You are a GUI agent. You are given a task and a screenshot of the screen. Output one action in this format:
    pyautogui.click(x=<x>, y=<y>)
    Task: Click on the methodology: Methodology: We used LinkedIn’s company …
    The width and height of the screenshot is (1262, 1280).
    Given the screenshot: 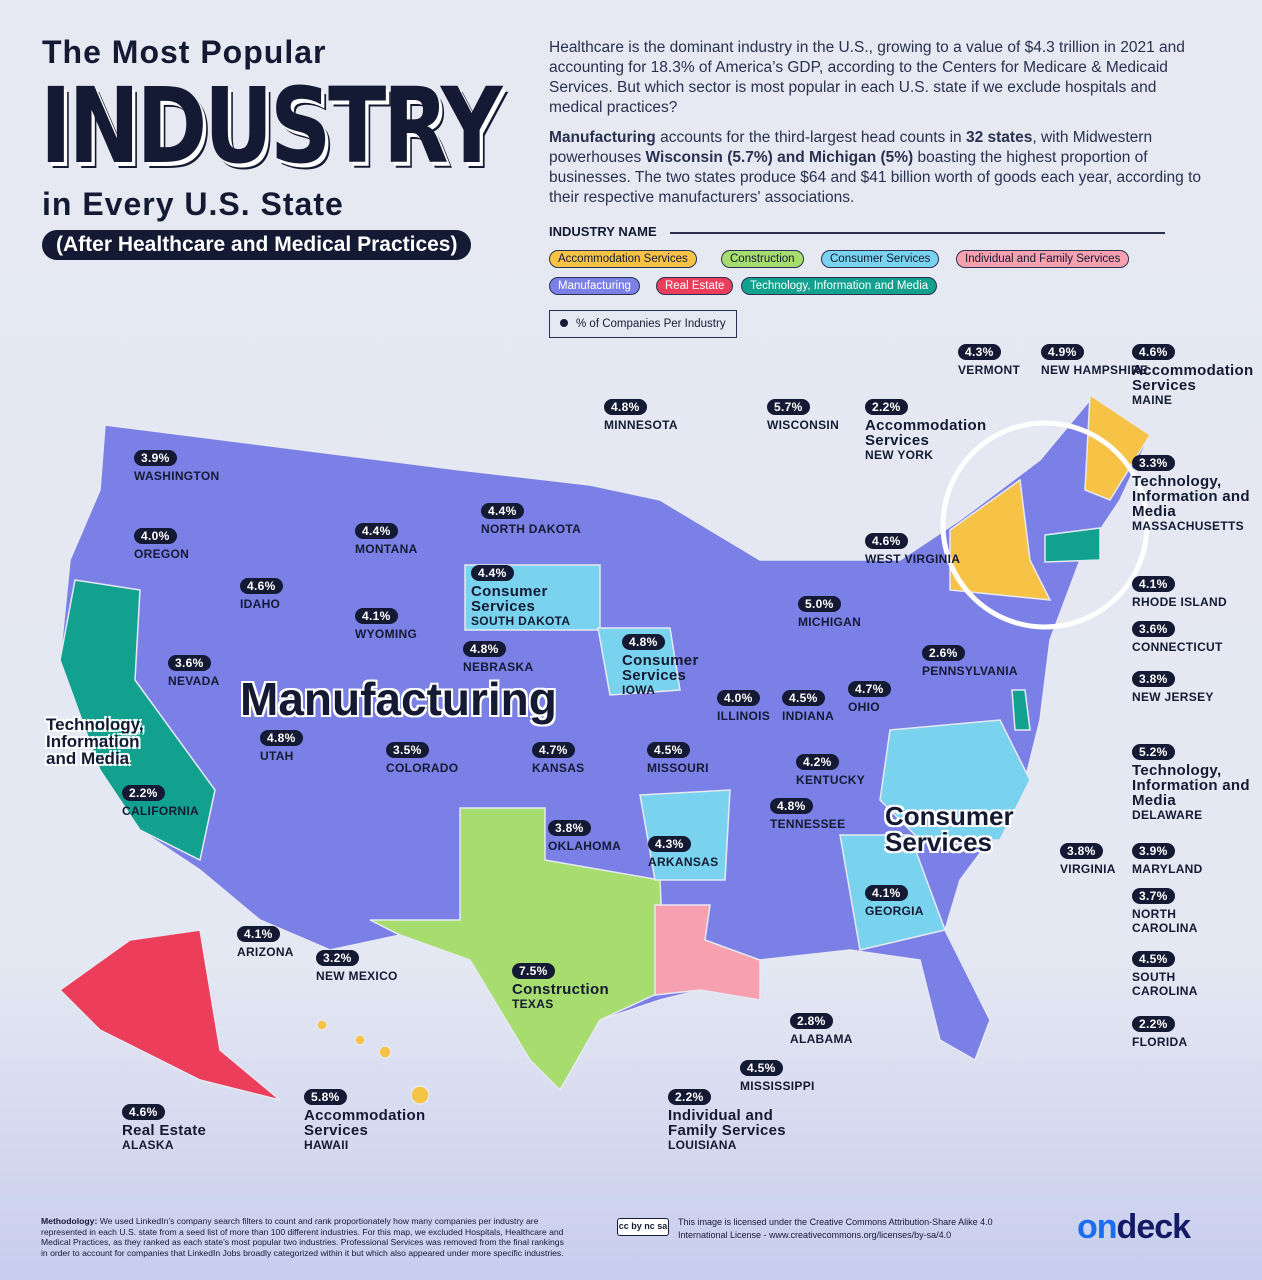 What is the action you would take?
    pyautogui.click(x=306, y=1237)
    